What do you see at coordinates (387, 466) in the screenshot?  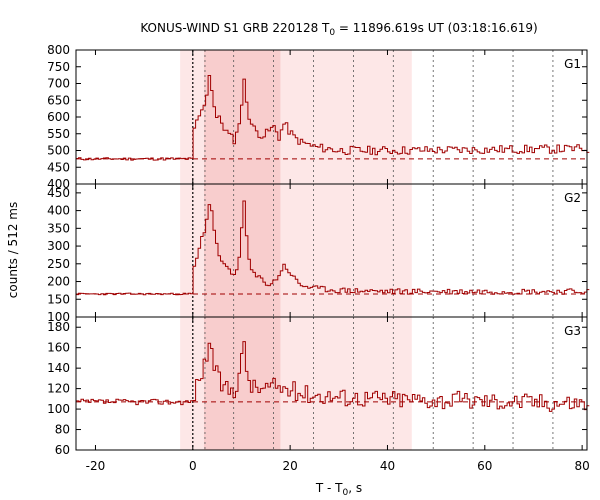 I see `x-tick-label: 40` at bounding box center [387, 466].